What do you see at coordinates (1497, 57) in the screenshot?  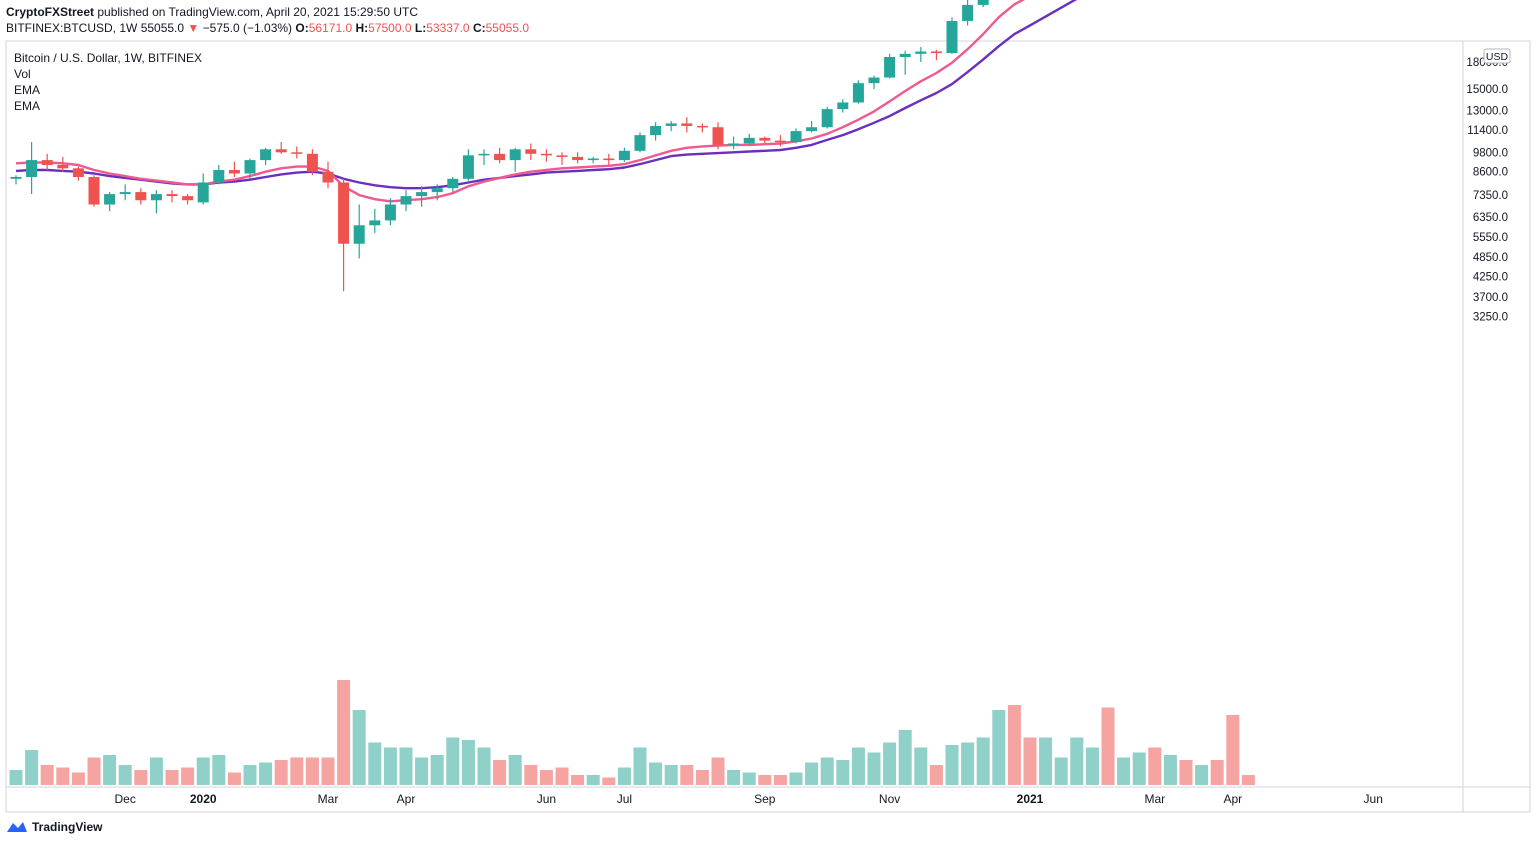 I see `currency-label: USD` at bounding box center [1497, 57].